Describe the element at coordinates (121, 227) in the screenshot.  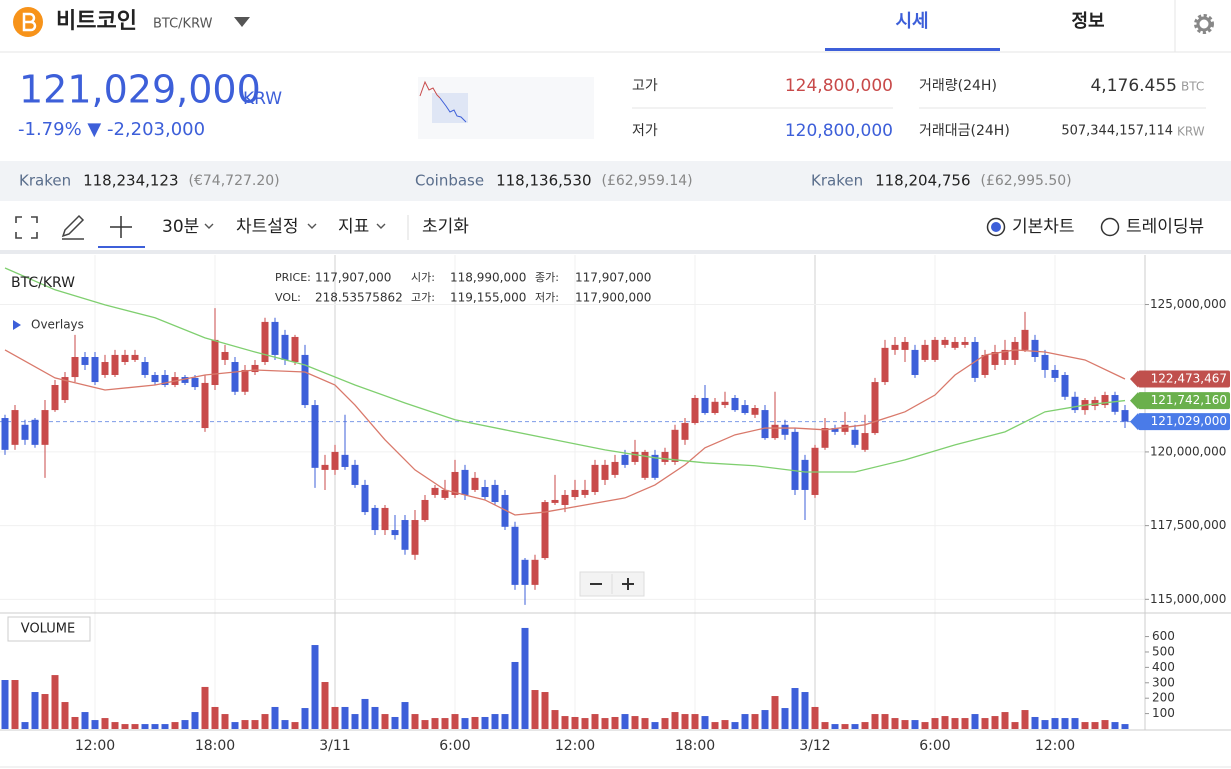
I see `crosshair-button` at that location.